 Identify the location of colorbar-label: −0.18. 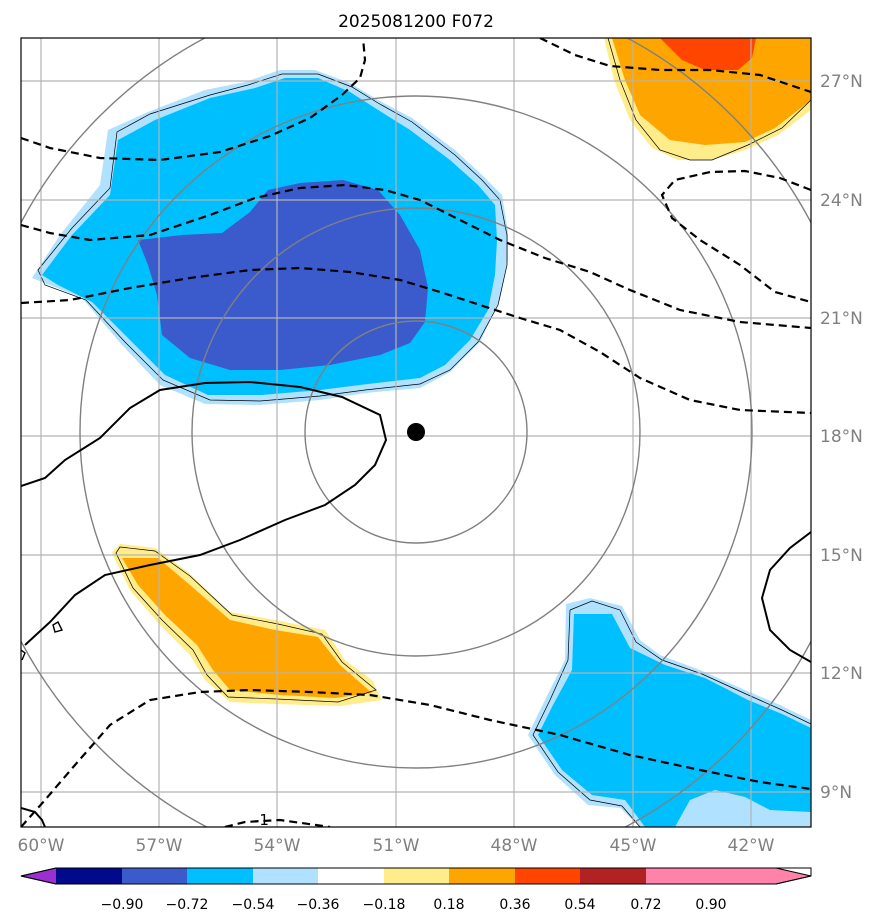
(384, 905).